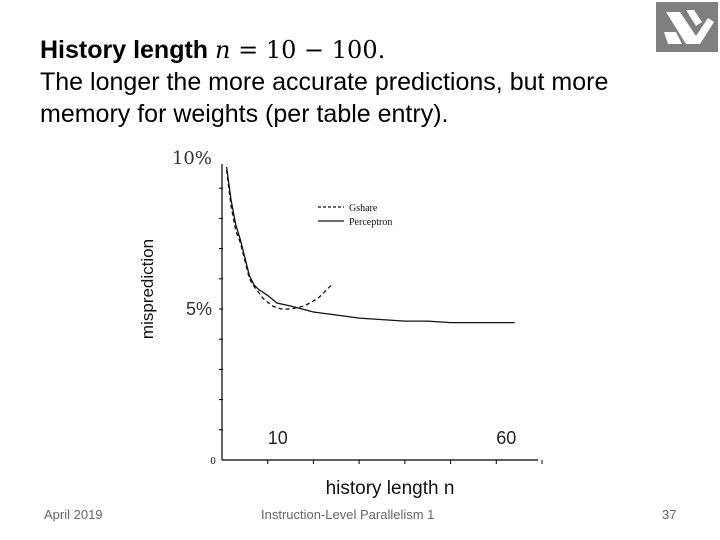 The image size is (720, 540). I want to click on title-math-range: = 10 − 100., so click(308, 50).